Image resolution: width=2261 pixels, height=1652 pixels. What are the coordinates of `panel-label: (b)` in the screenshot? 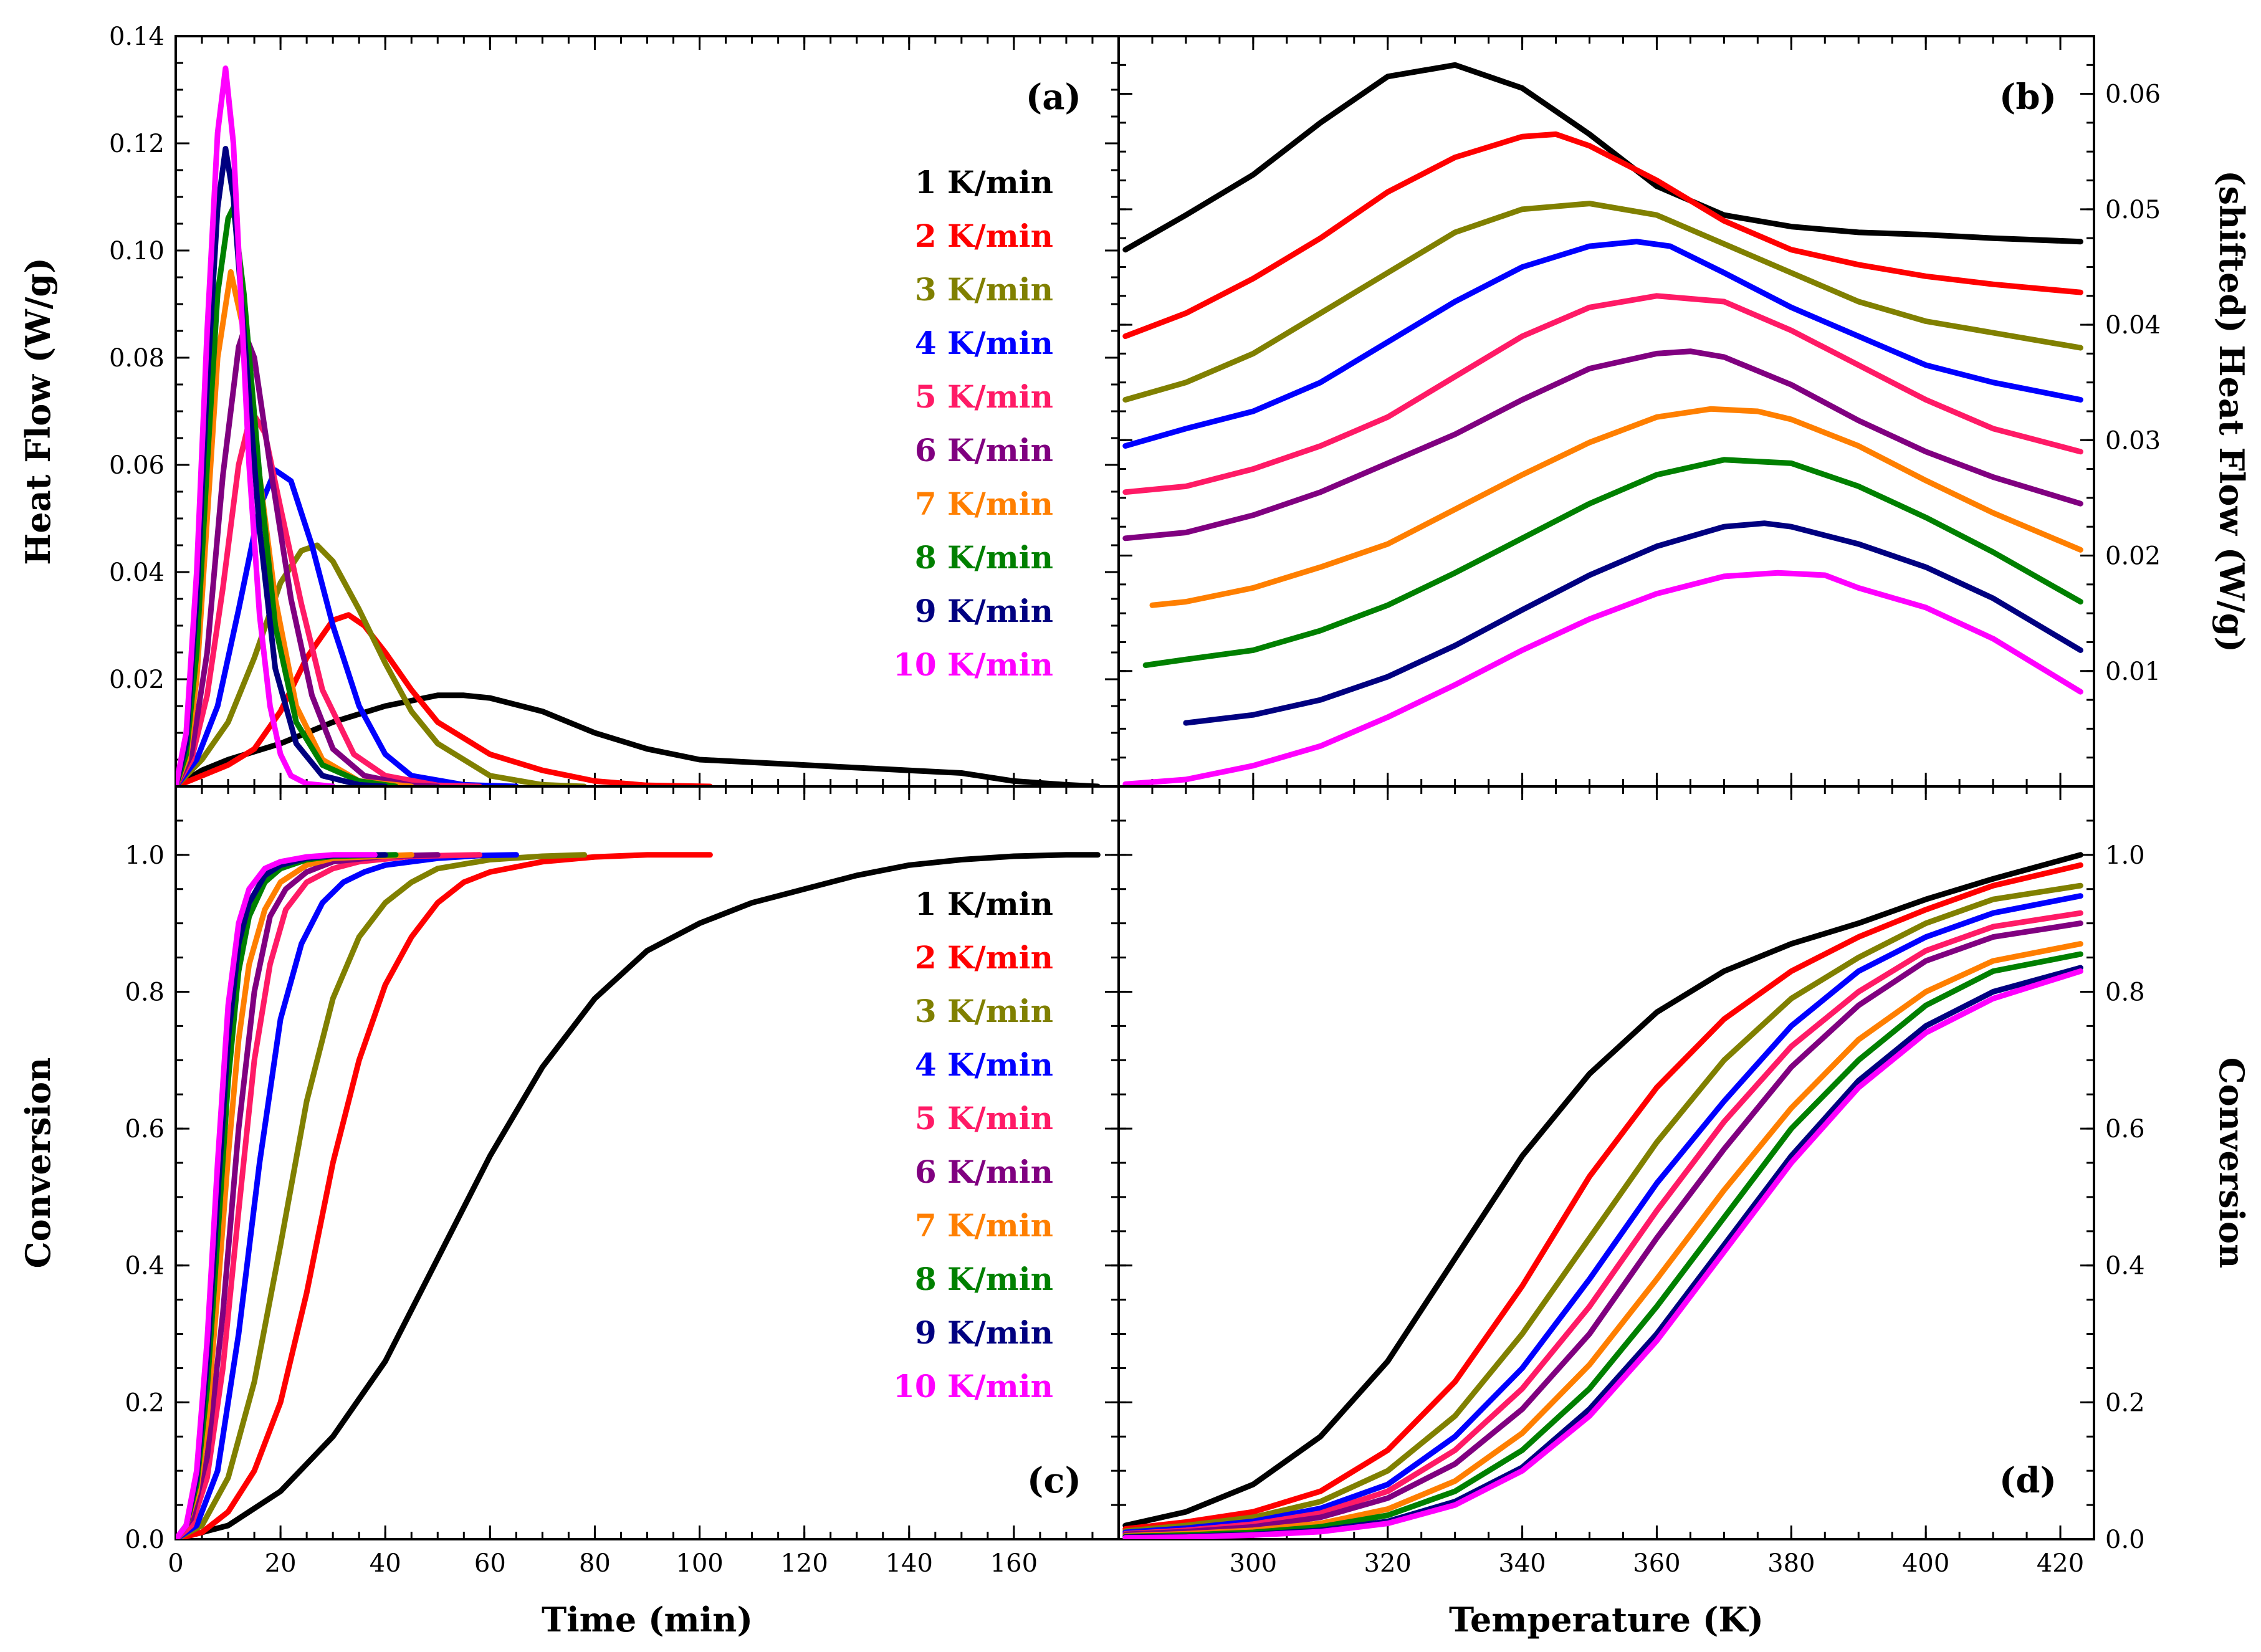 It's located at (2028, 97).